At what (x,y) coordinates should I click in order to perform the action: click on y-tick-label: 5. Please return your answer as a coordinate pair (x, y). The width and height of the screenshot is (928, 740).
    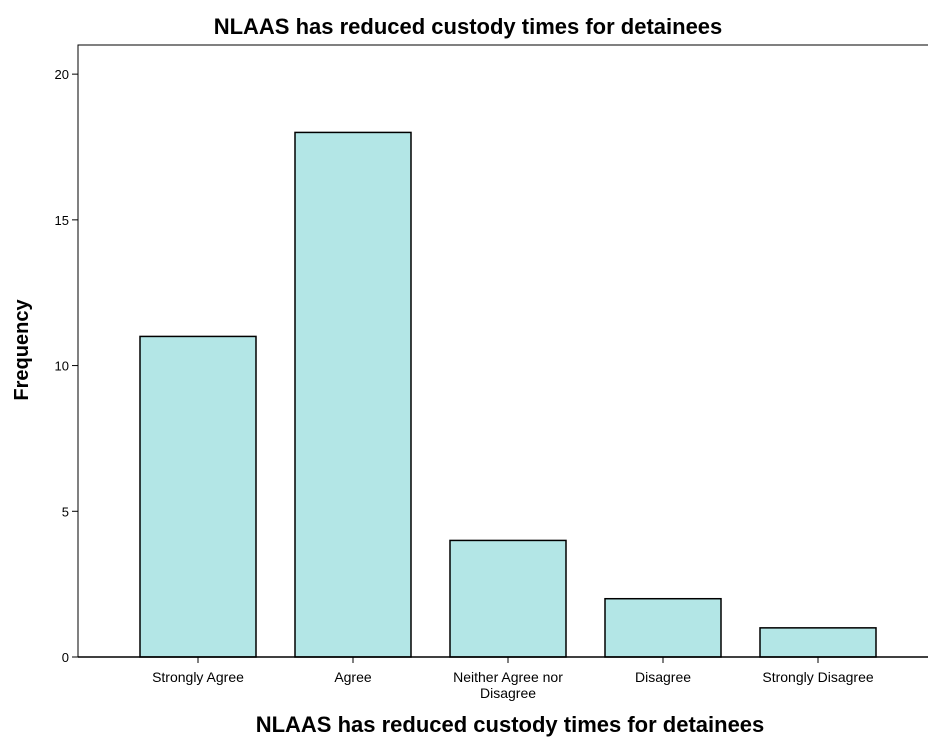
    Looking at the image, I should click on (65, 511).